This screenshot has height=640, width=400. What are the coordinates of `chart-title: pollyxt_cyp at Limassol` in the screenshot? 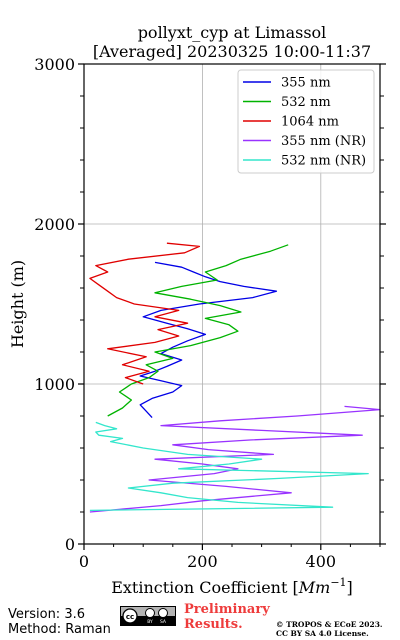 It's located at (232, 32).